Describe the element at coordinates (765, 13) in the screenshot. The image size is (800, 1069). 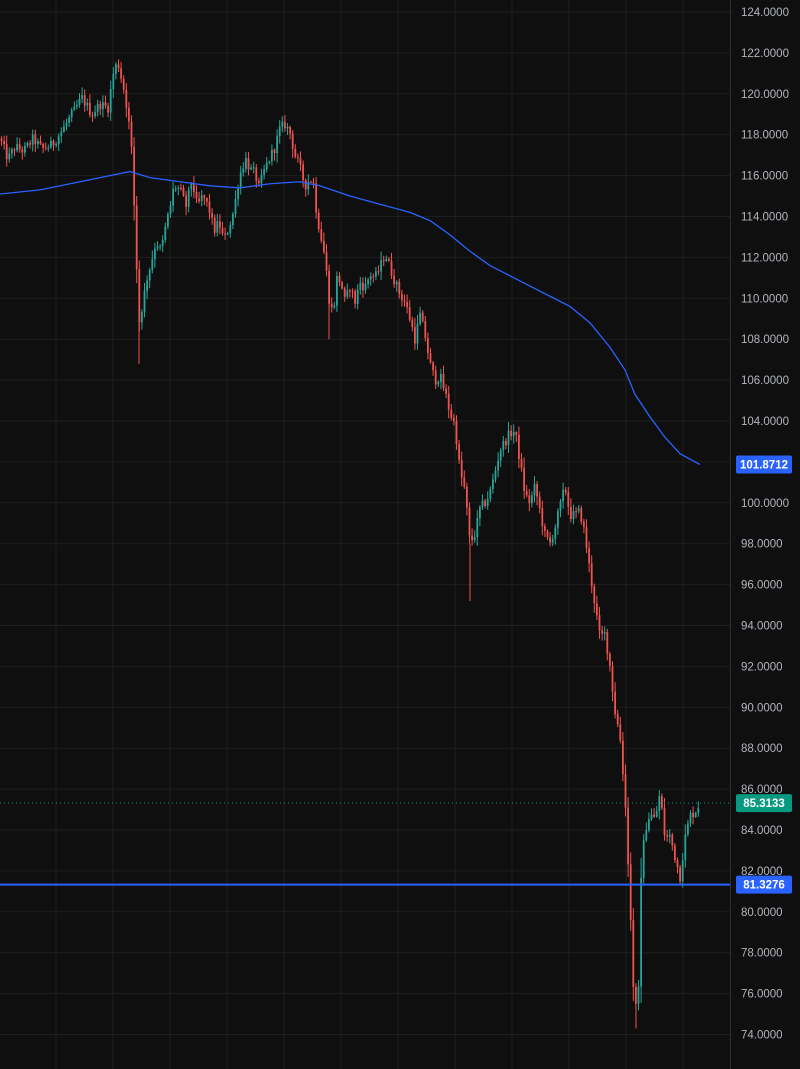
I see `y-tick-label: 124.0000` at that location.